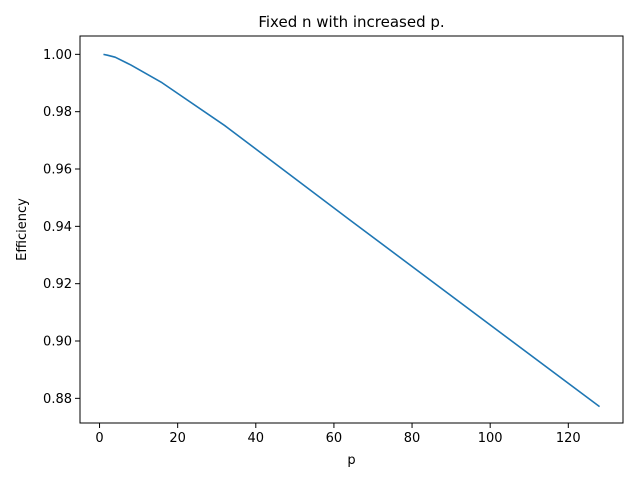 The height and width of the screenshot is (480, 640). What do you see at coordinates (57, 342) in the screenshot?
I see `y-tick-label: 0.90` at bounding box center [57, 342].